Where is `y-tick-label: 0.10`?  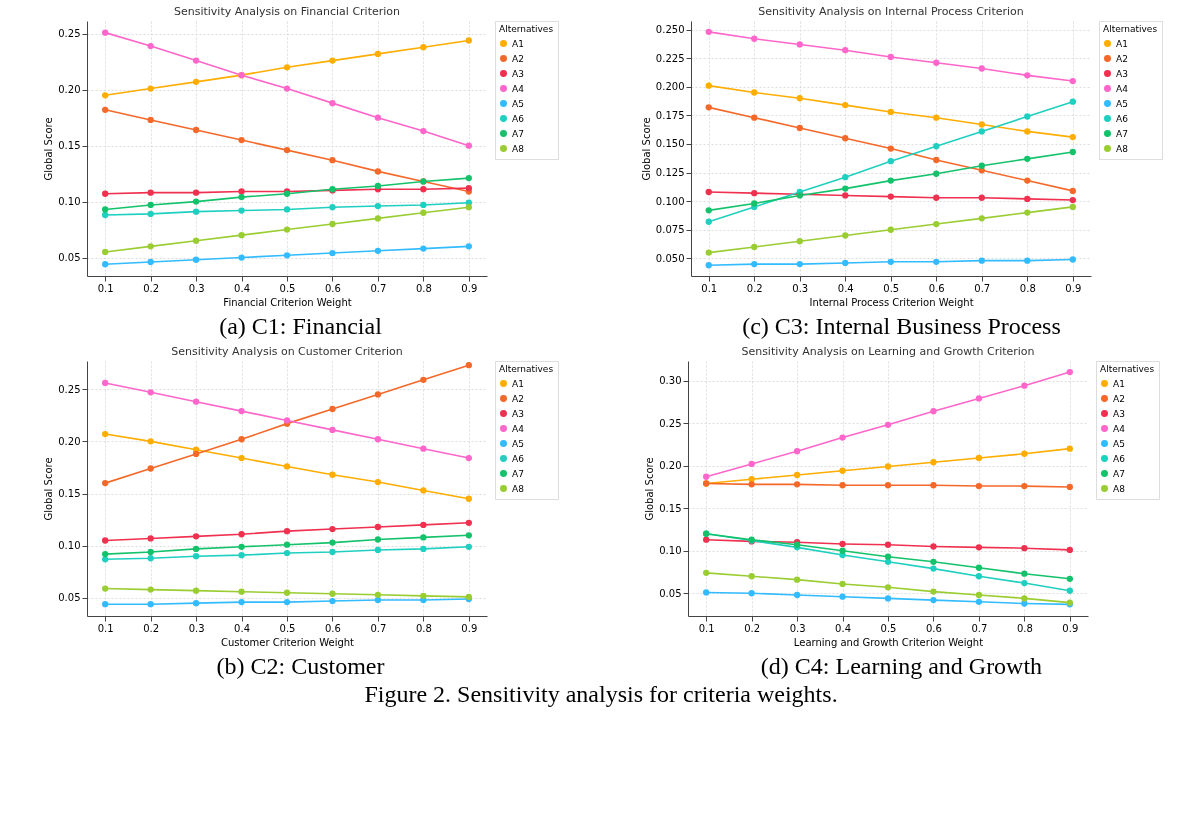
y-tick-label: 0.10 is located at coordinates (68, 546).